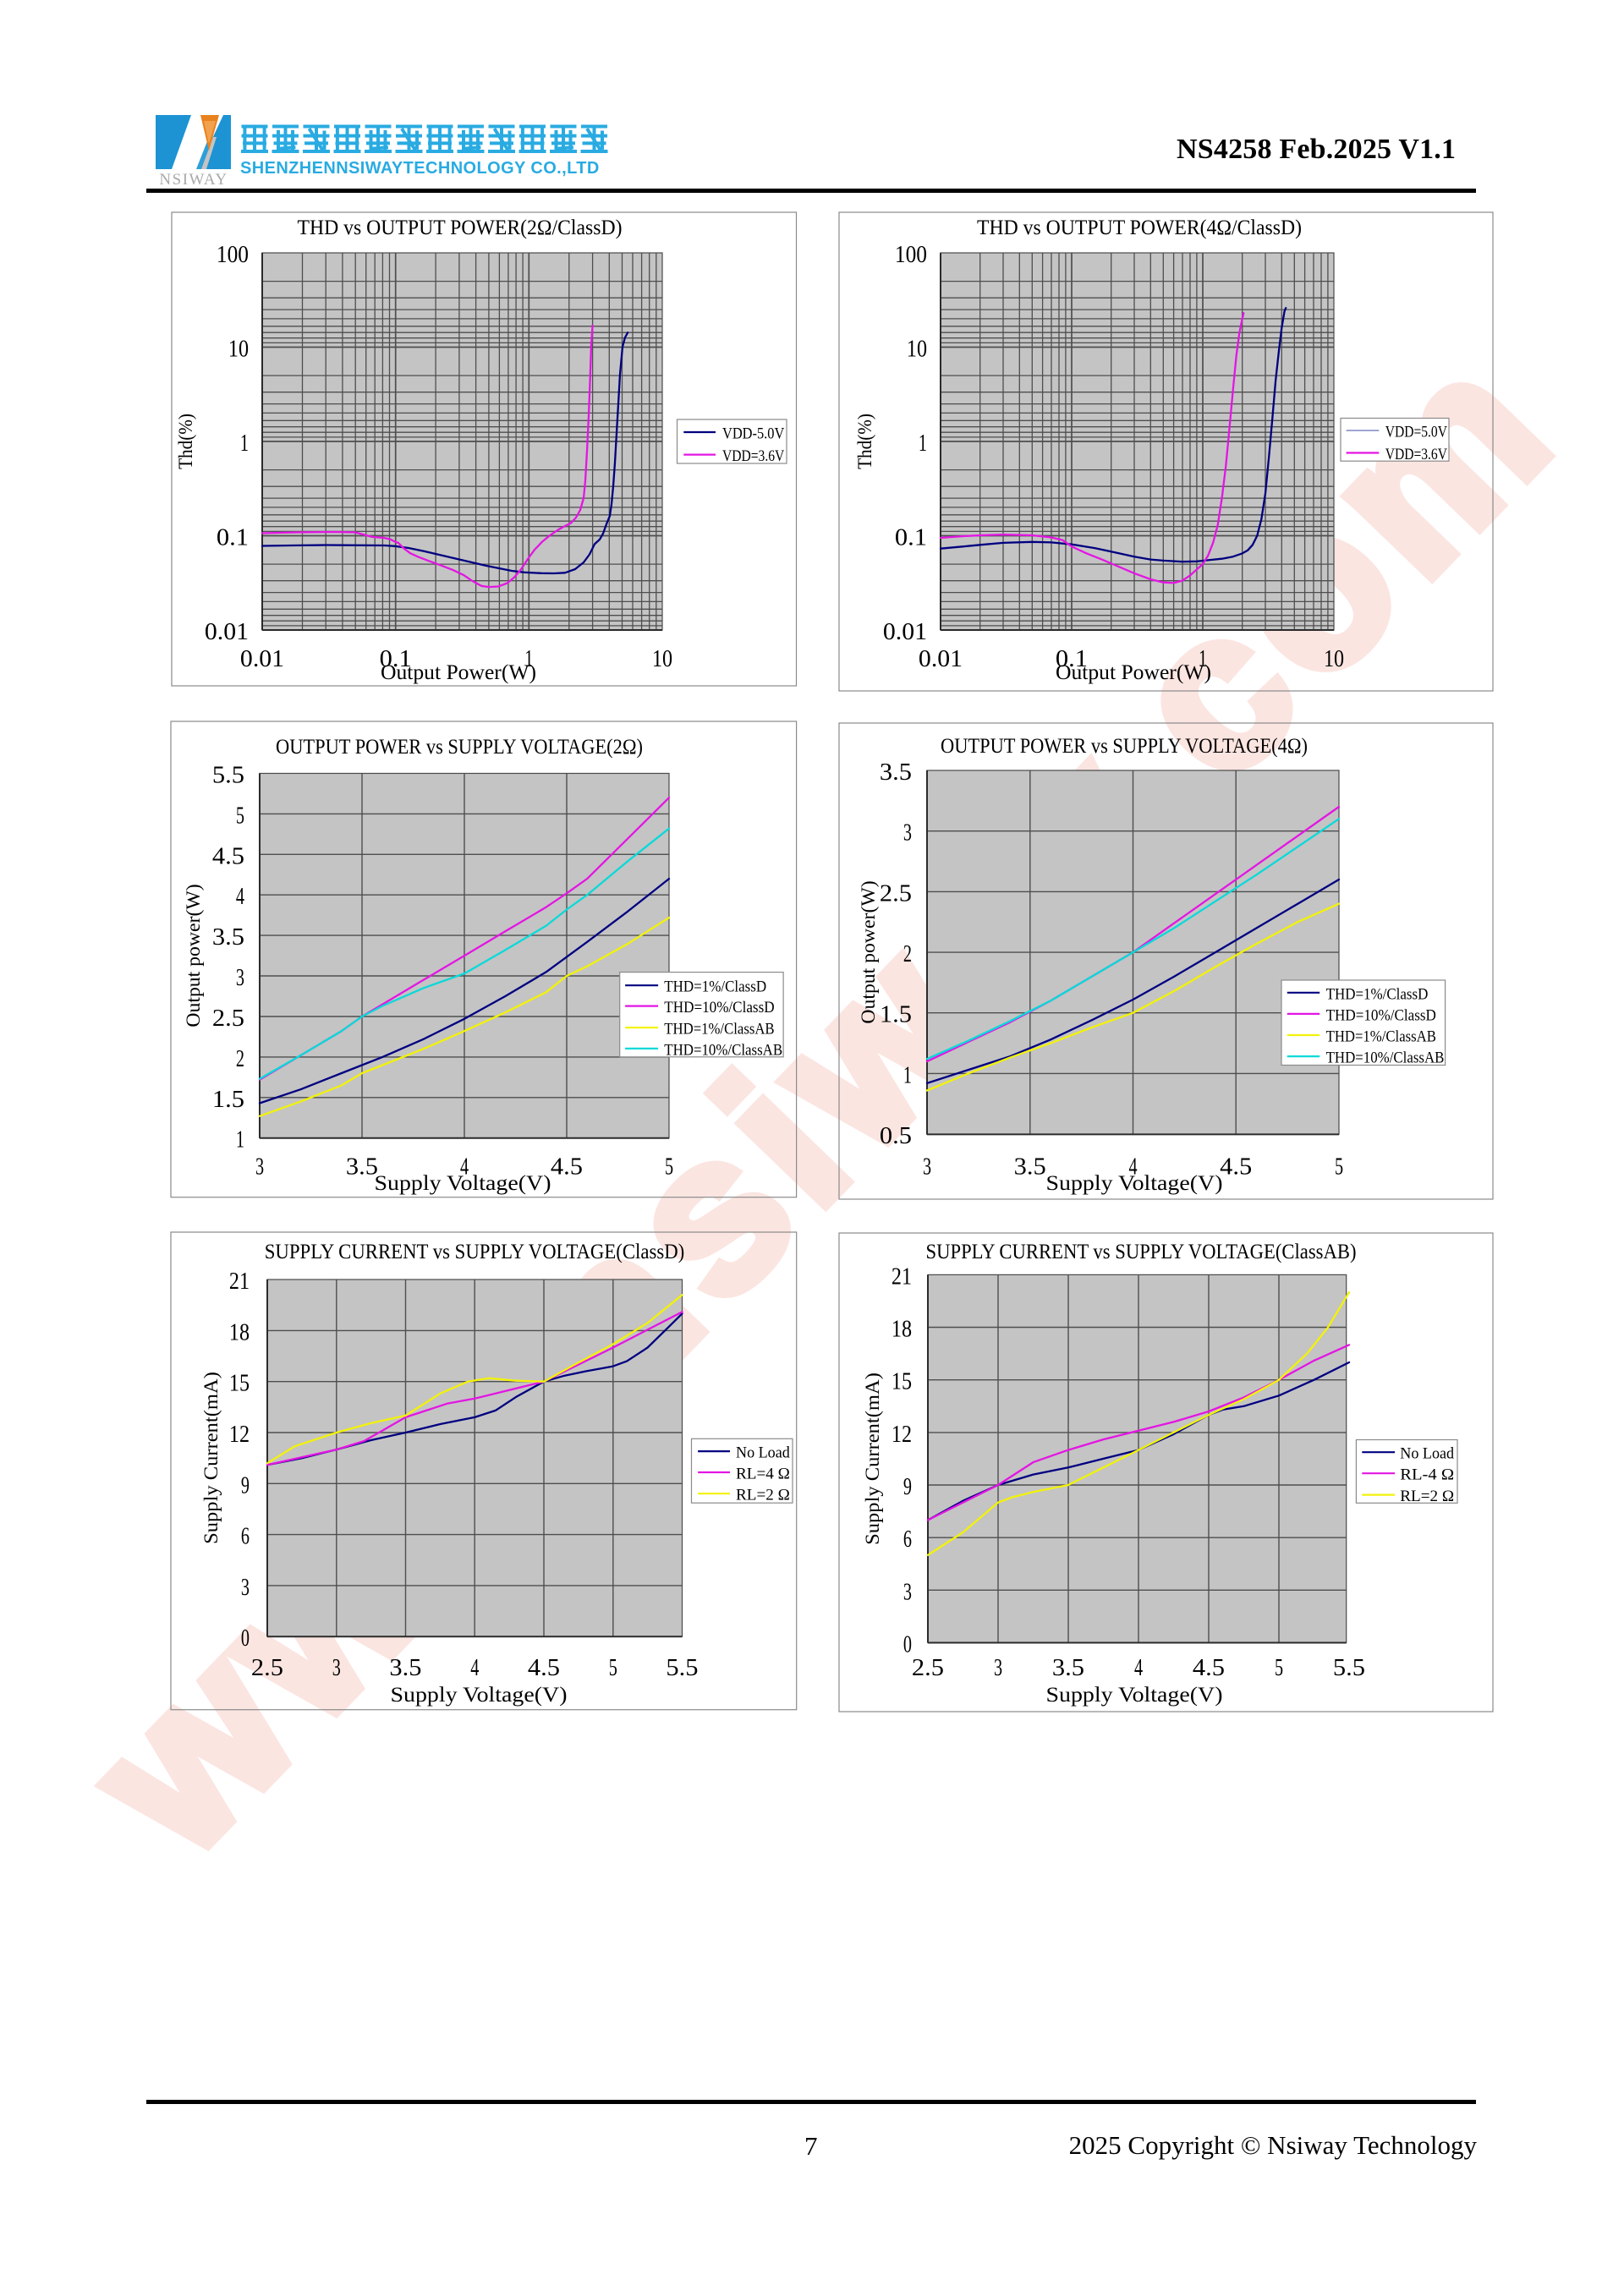  What do you see at coordinates (1416, 432) in the screenshot?
I see `svg-text: VDD=5.0V` at bounding box center [1416, 432].